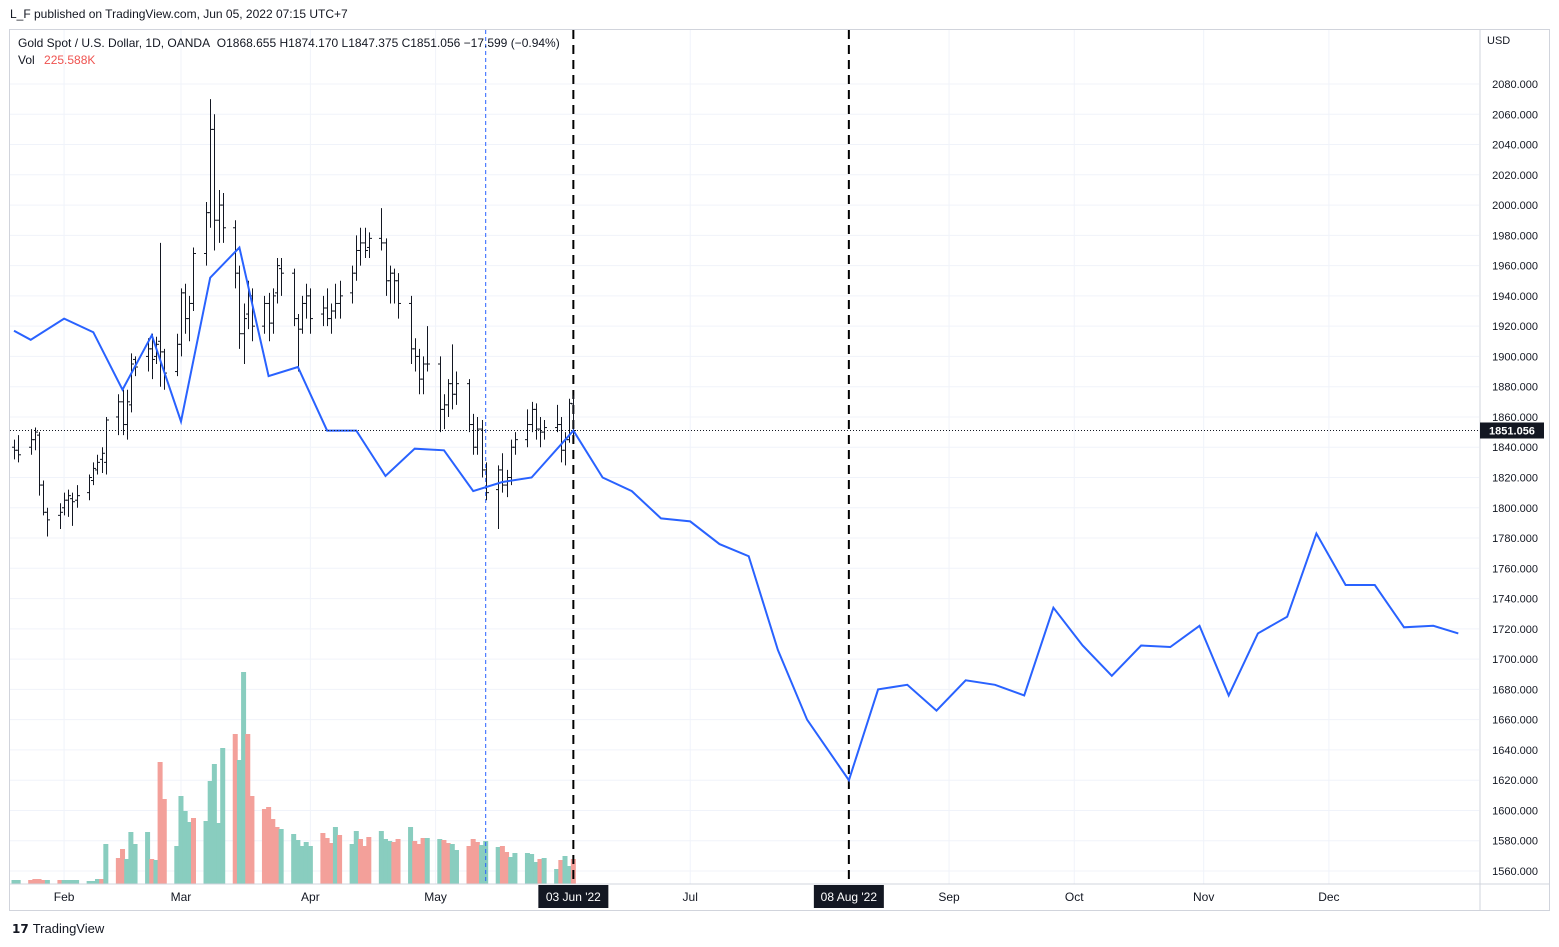  I want to click on price-tick-label: 1560.000, so click(1515, 872).